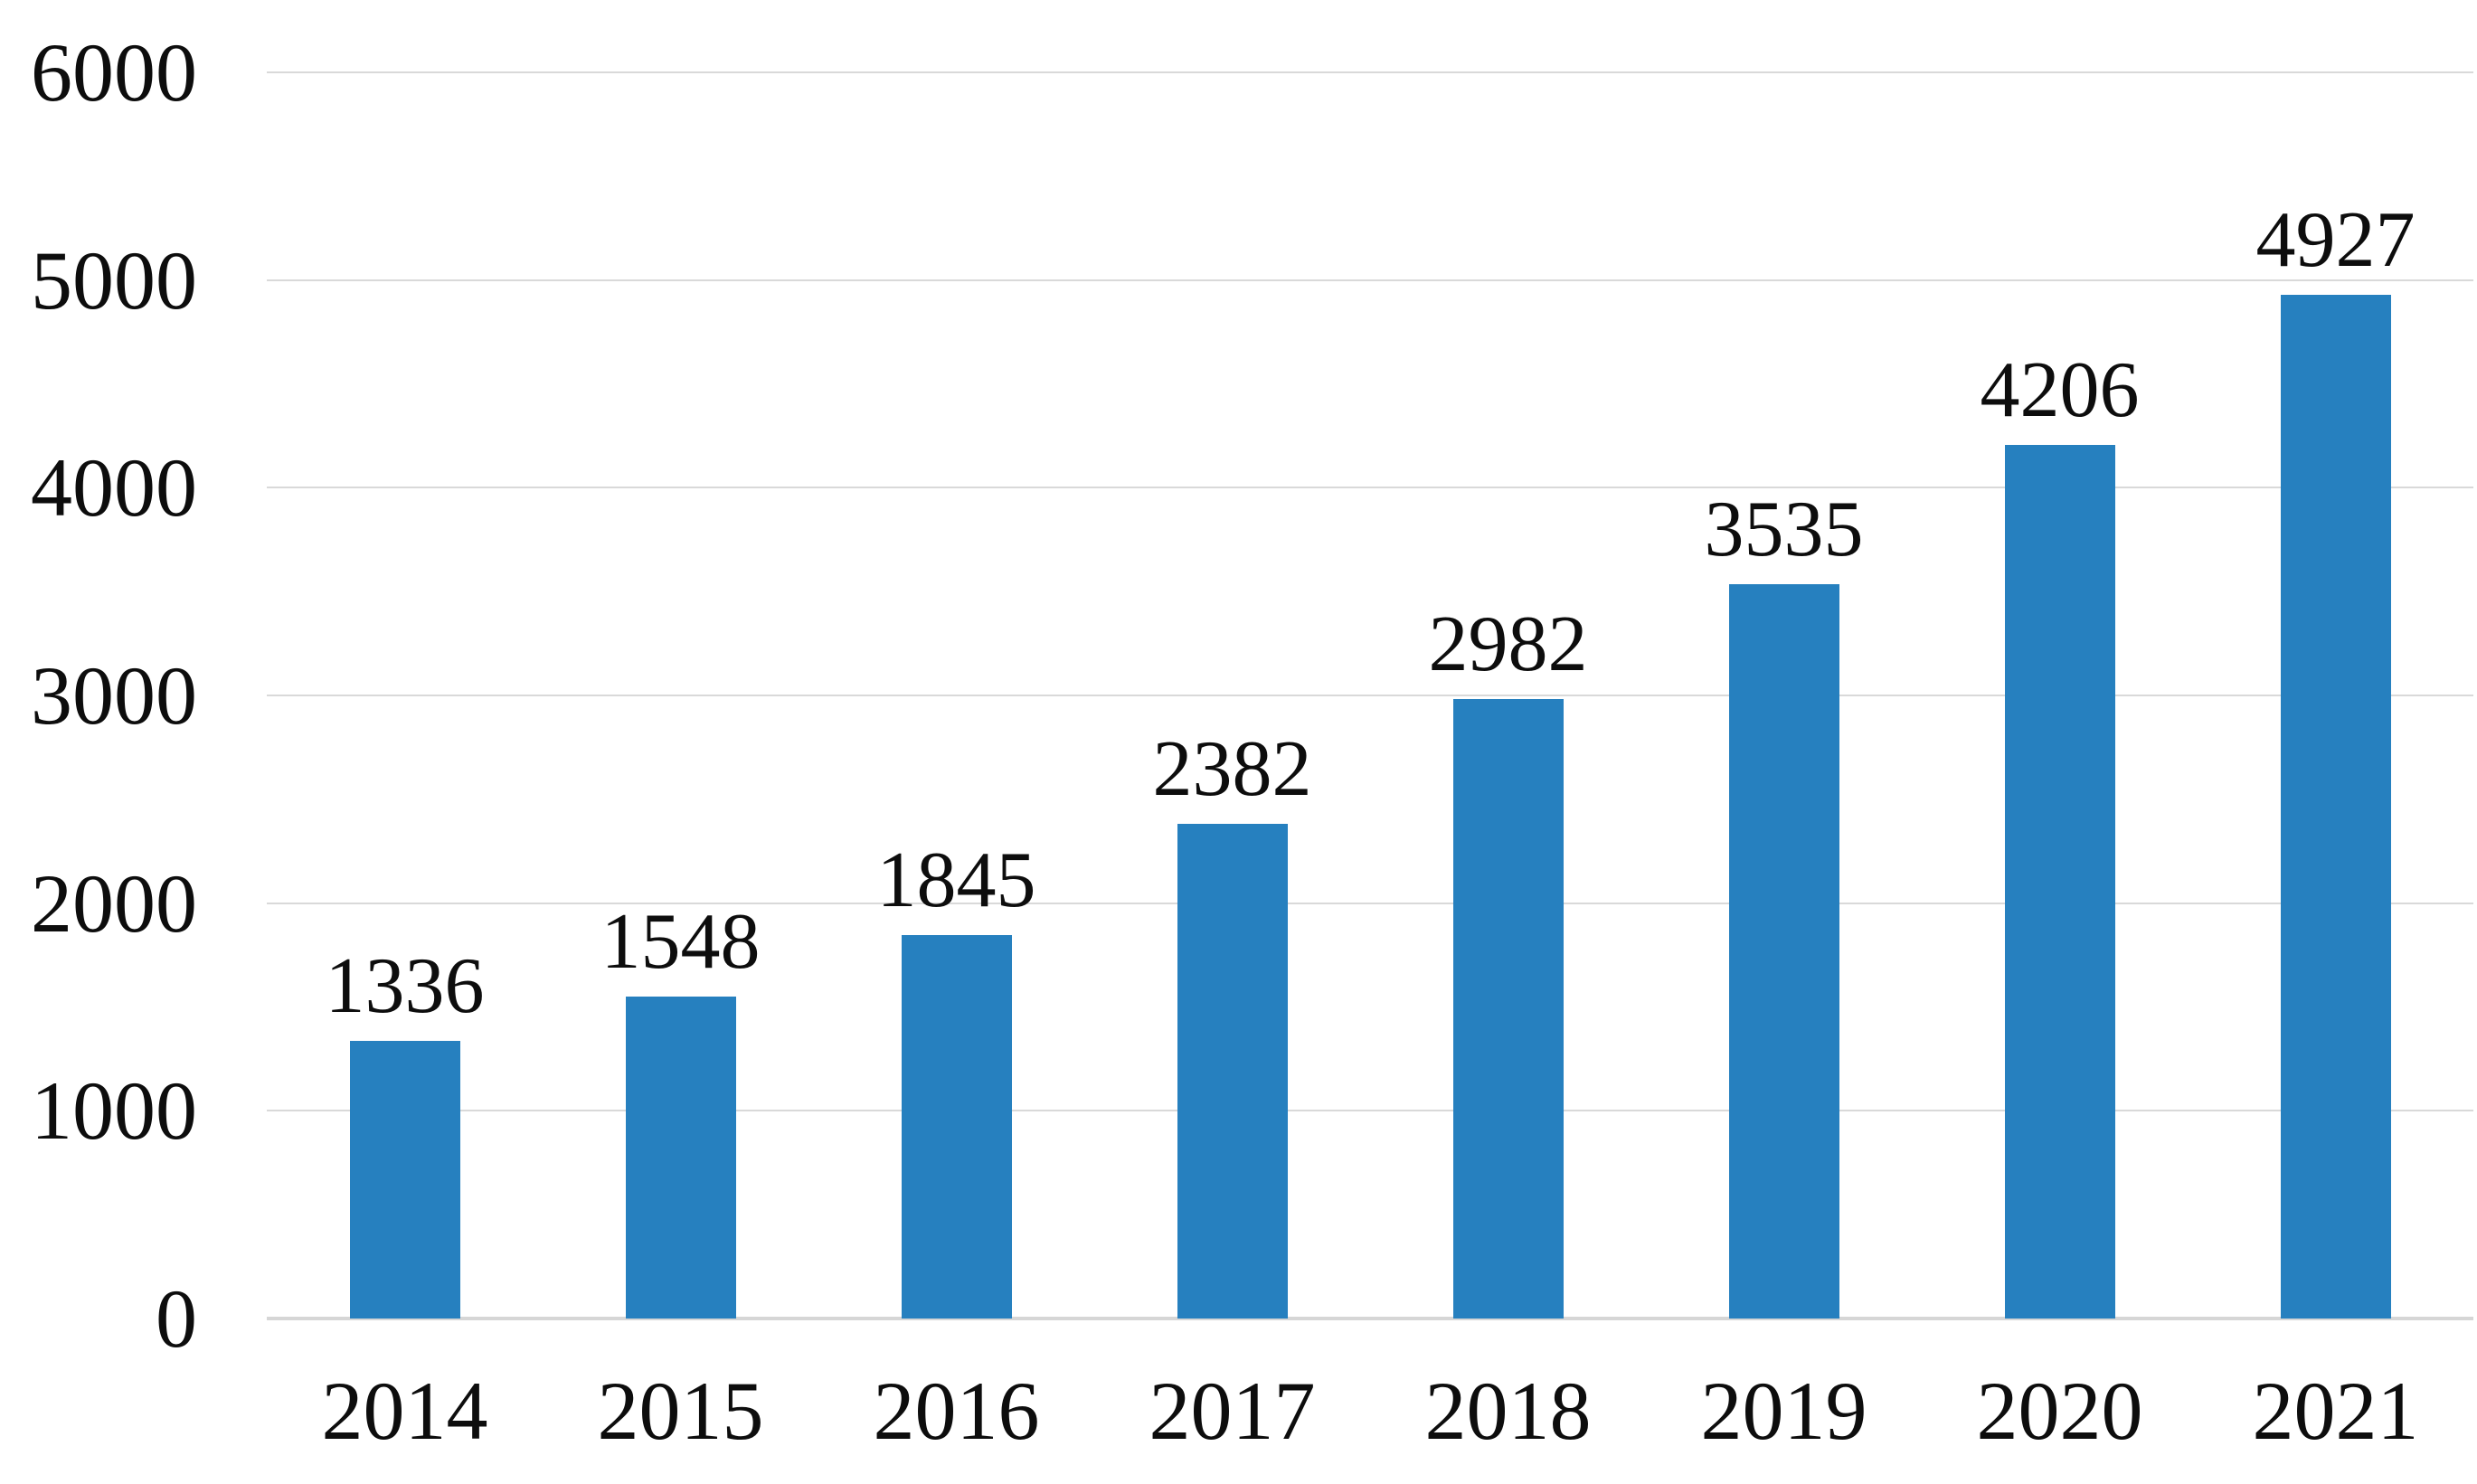  Describe the element at coordinates (2059, 882) in the screenshot. I see `bar-2020` at that location.